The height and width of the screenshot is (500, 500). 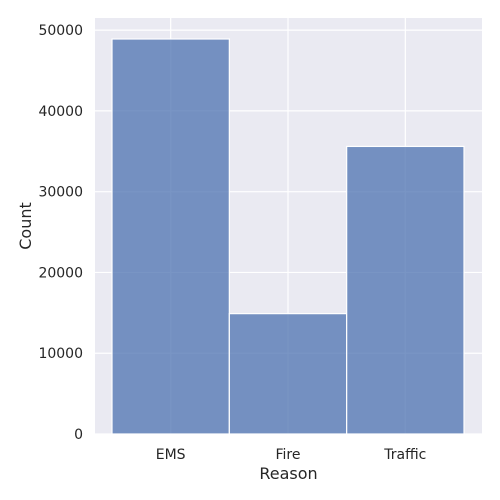 What do you see at coordinates (405, 290) in the screenshot?
I see `bar-traffic` at bounding box center [405, 290].